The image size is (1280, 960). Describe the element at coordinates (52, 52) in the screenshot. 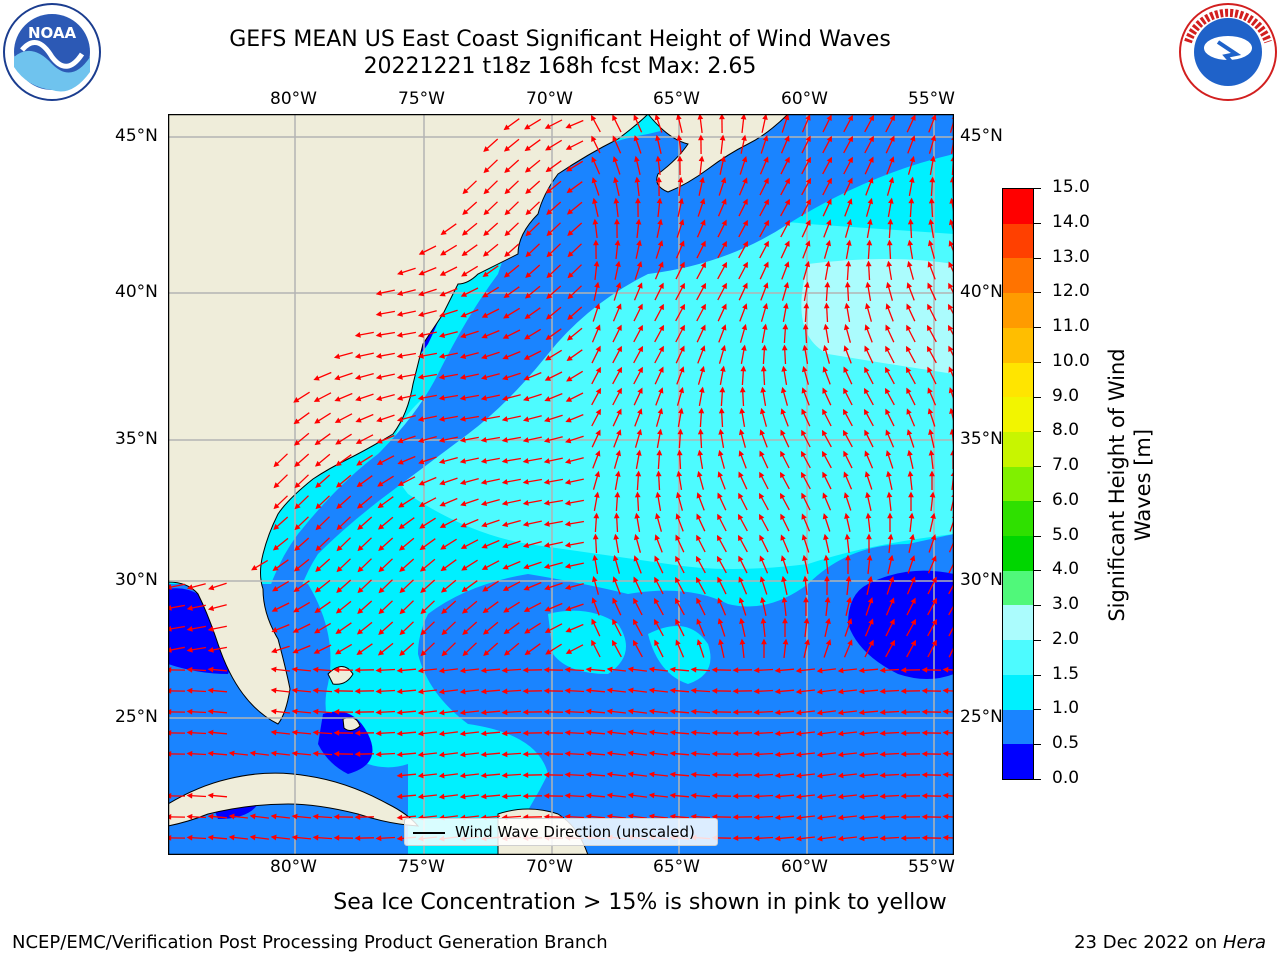

I see `noaa-logo-icon: NOAA` at that location.